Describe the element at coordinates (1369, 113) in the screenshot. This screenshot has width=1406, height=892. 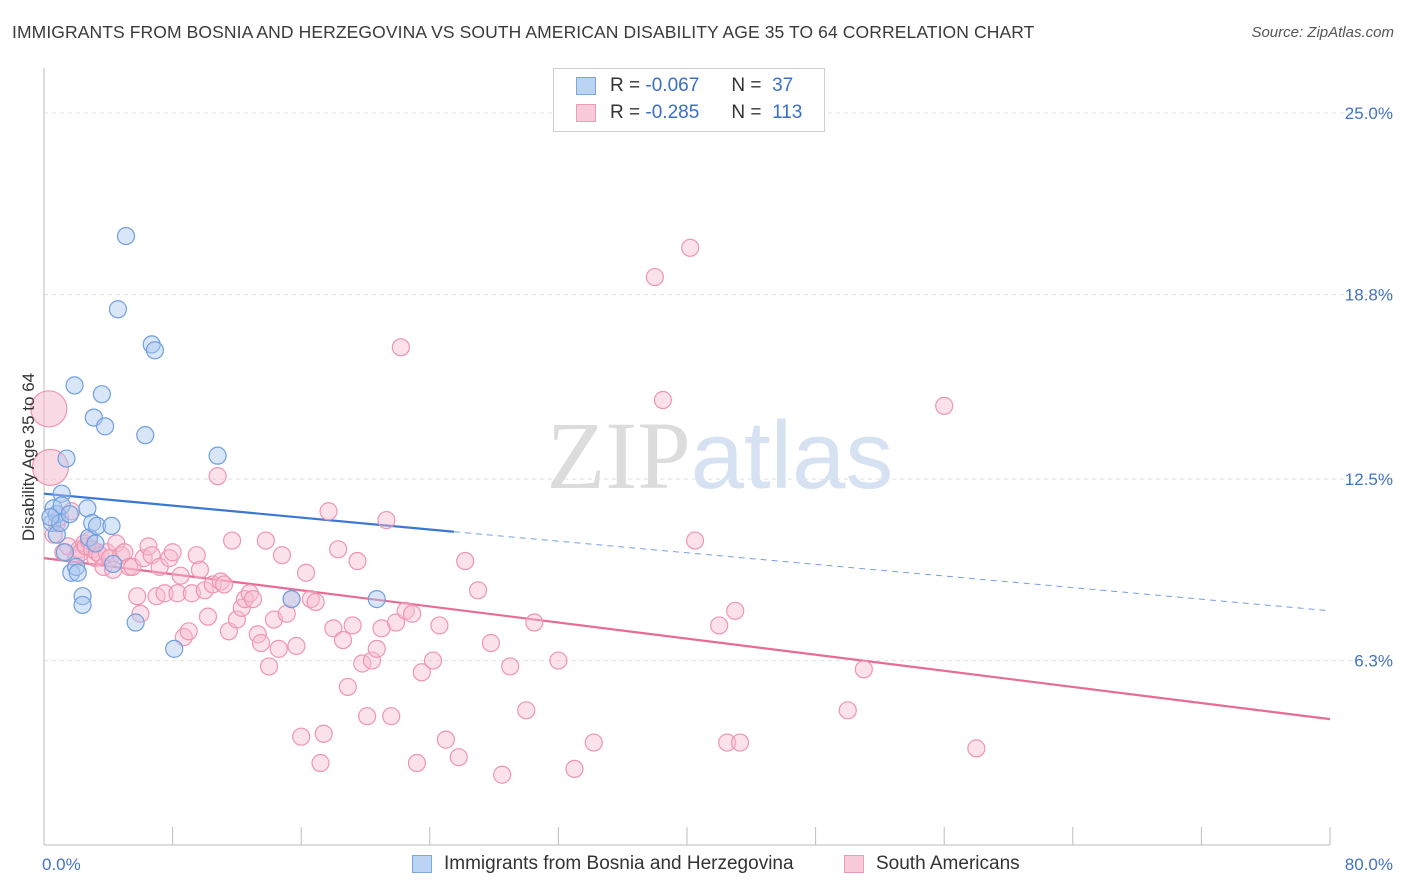
I see `y-tick-label: 25.0%` at that location.